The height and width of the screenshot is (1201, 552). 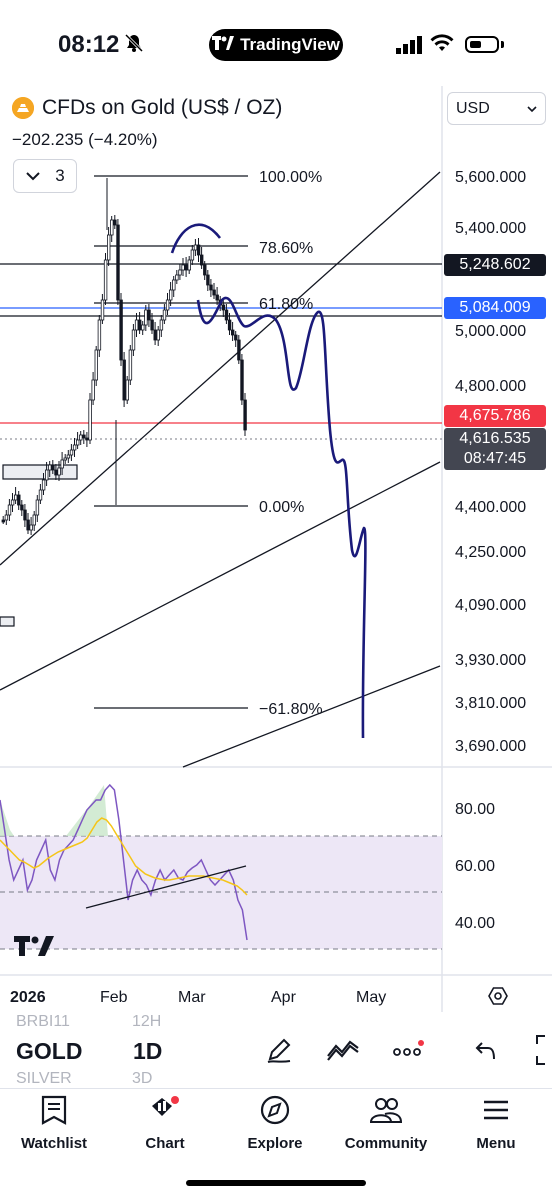 I want to click on tab-menu: Menu, so click(x=496, y=1123).